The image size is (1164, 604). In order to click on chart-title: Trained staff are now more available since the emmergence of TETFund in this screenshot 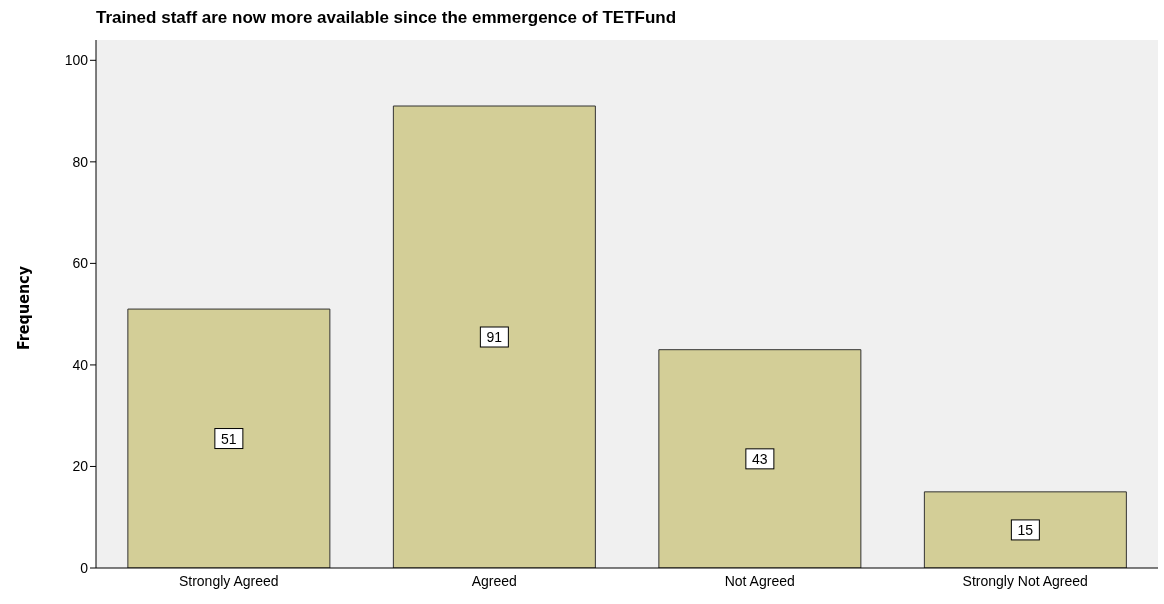, I will do `click(386, 18)`.